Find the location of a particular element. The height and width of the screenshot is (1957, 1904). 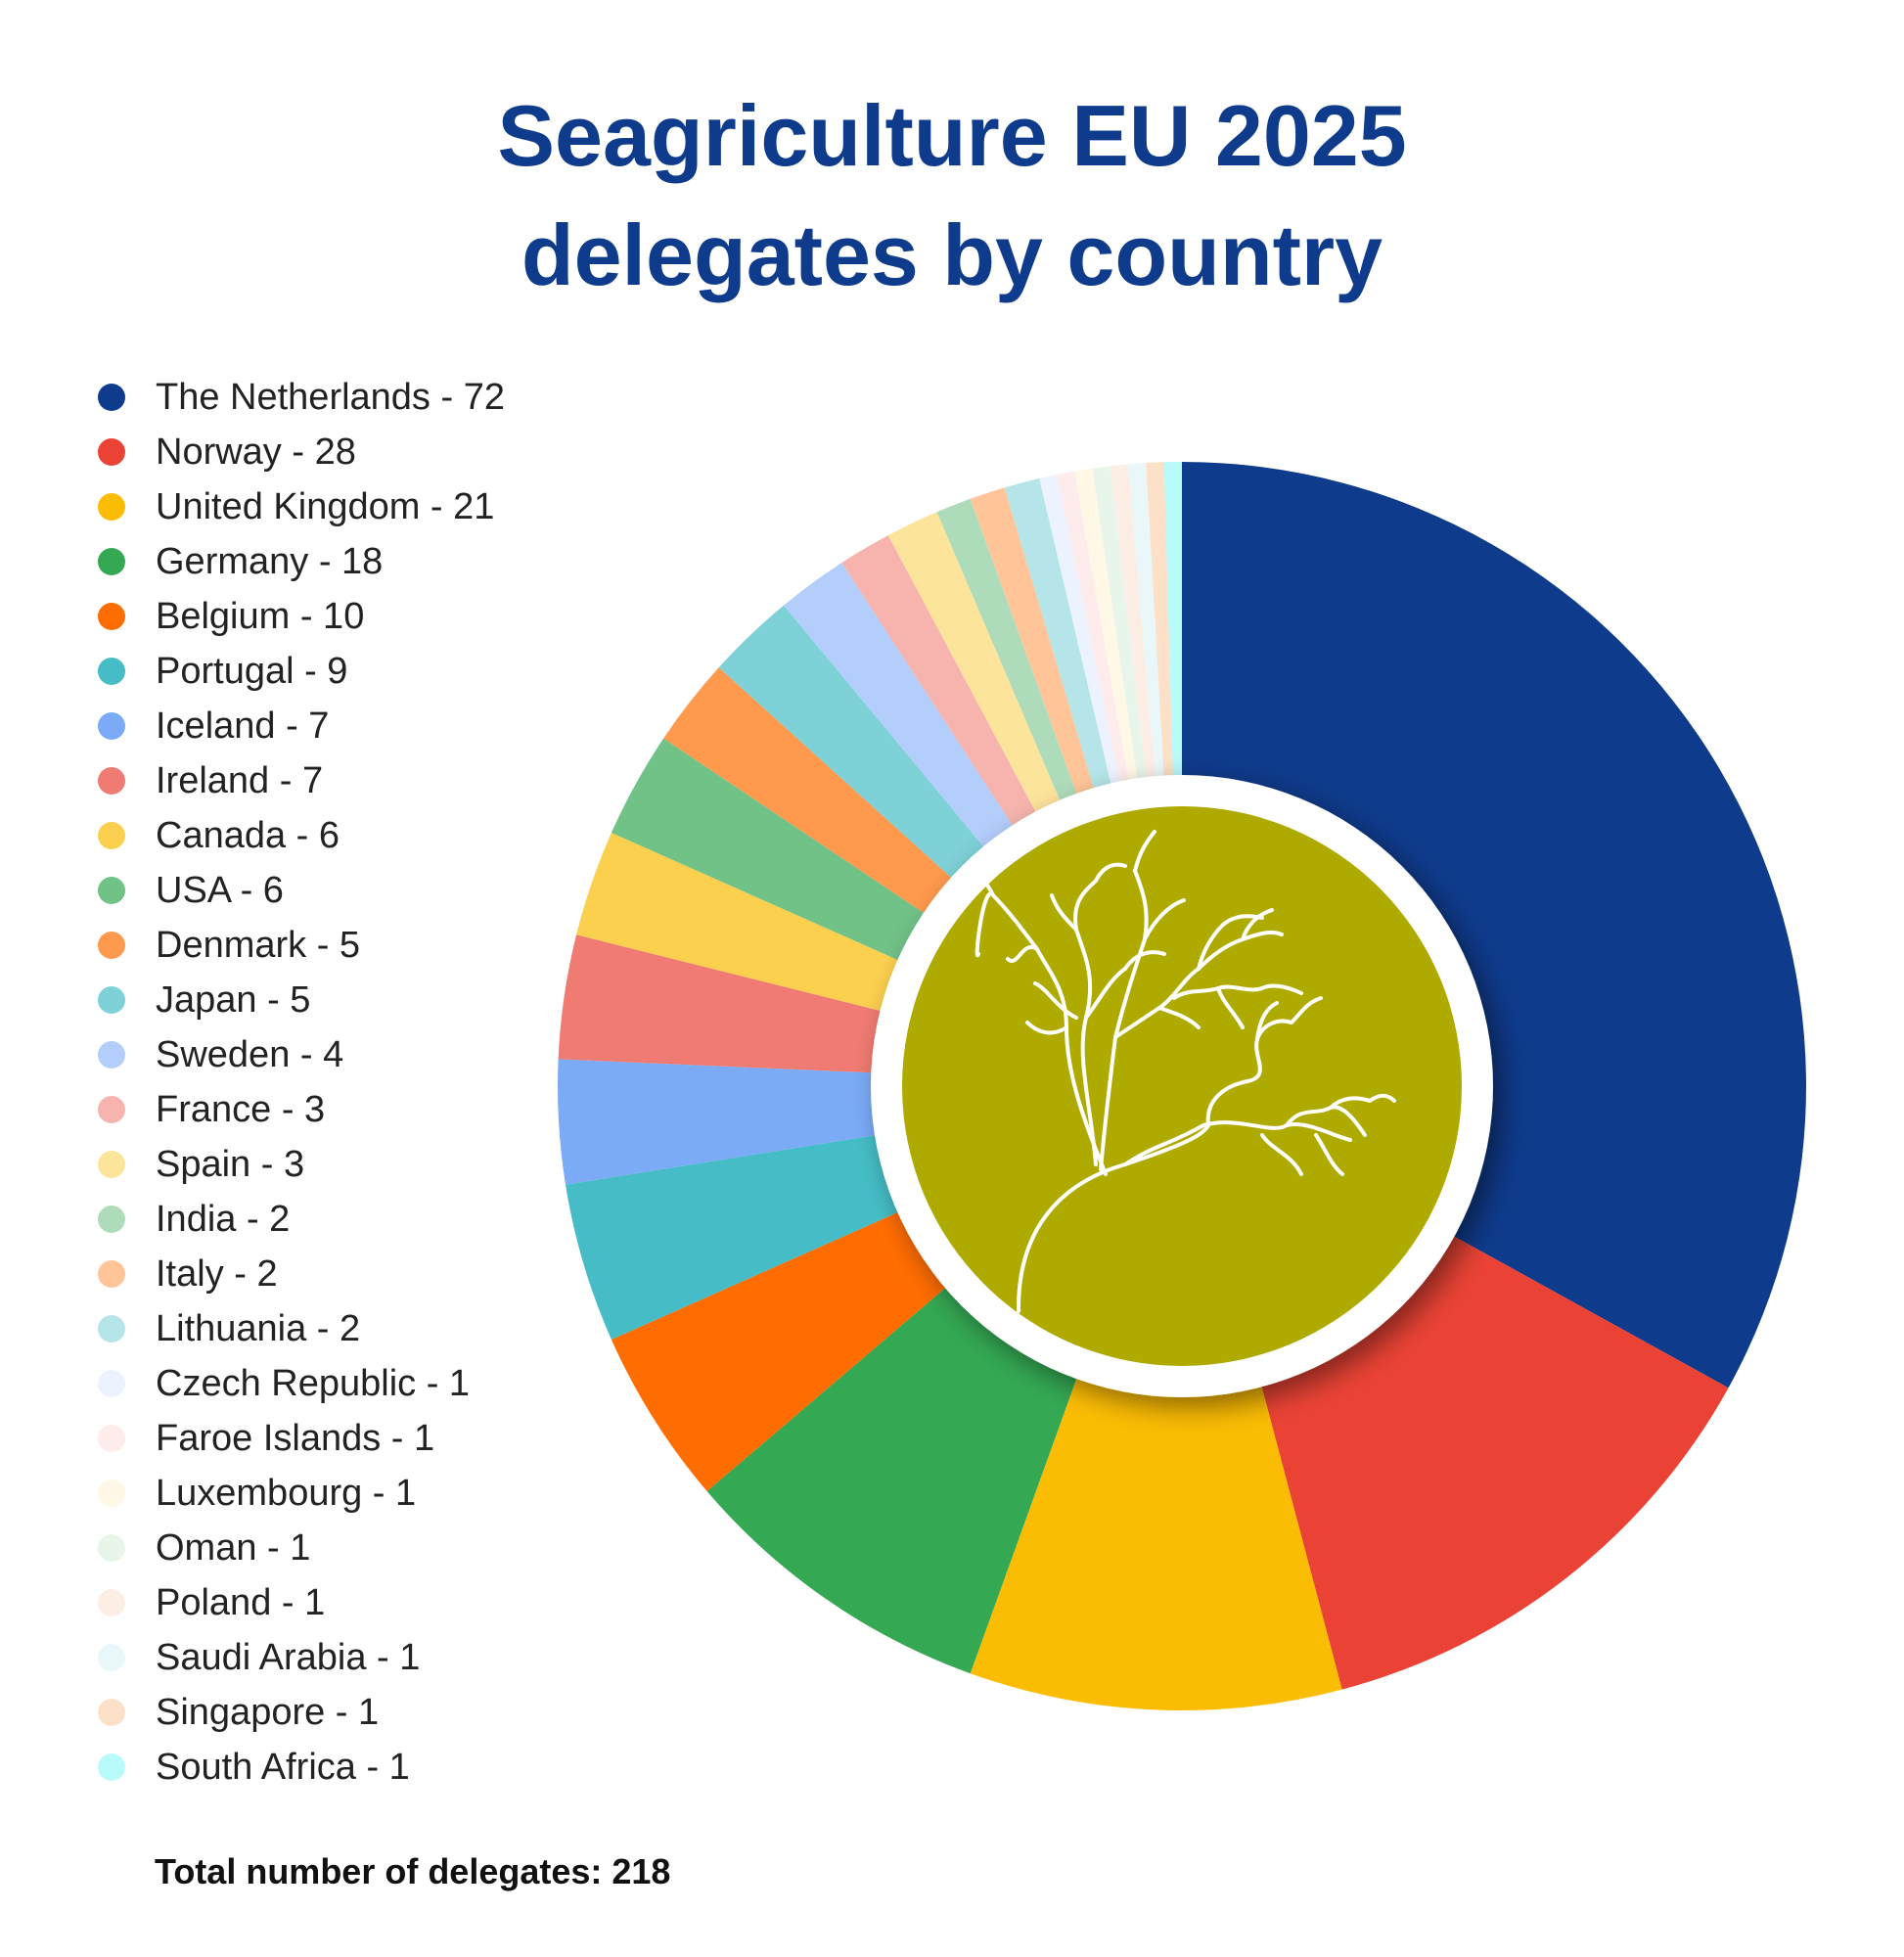

seaweed-icon is located at coordinates (1184, 1072).